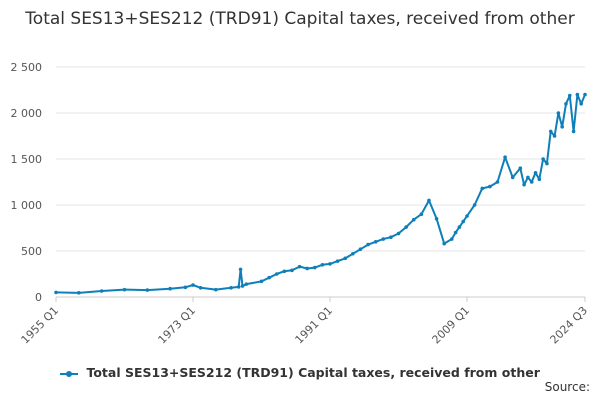 The height and width of the screenshot is (400, 600). What do you see at coordinates (27, 205) in the screenshot?
I see `y-tick-label: 1 000` at bounding box center [27, 205].